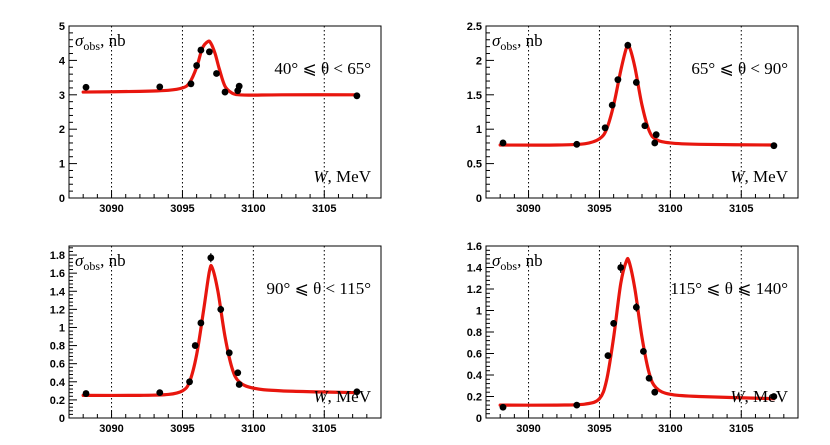  What do you see at coordinates (319, 288) in the screenshot?
I see `angle-range-annotation: 90° ⩽ θ < 115°` at bounding box center [319, 288].